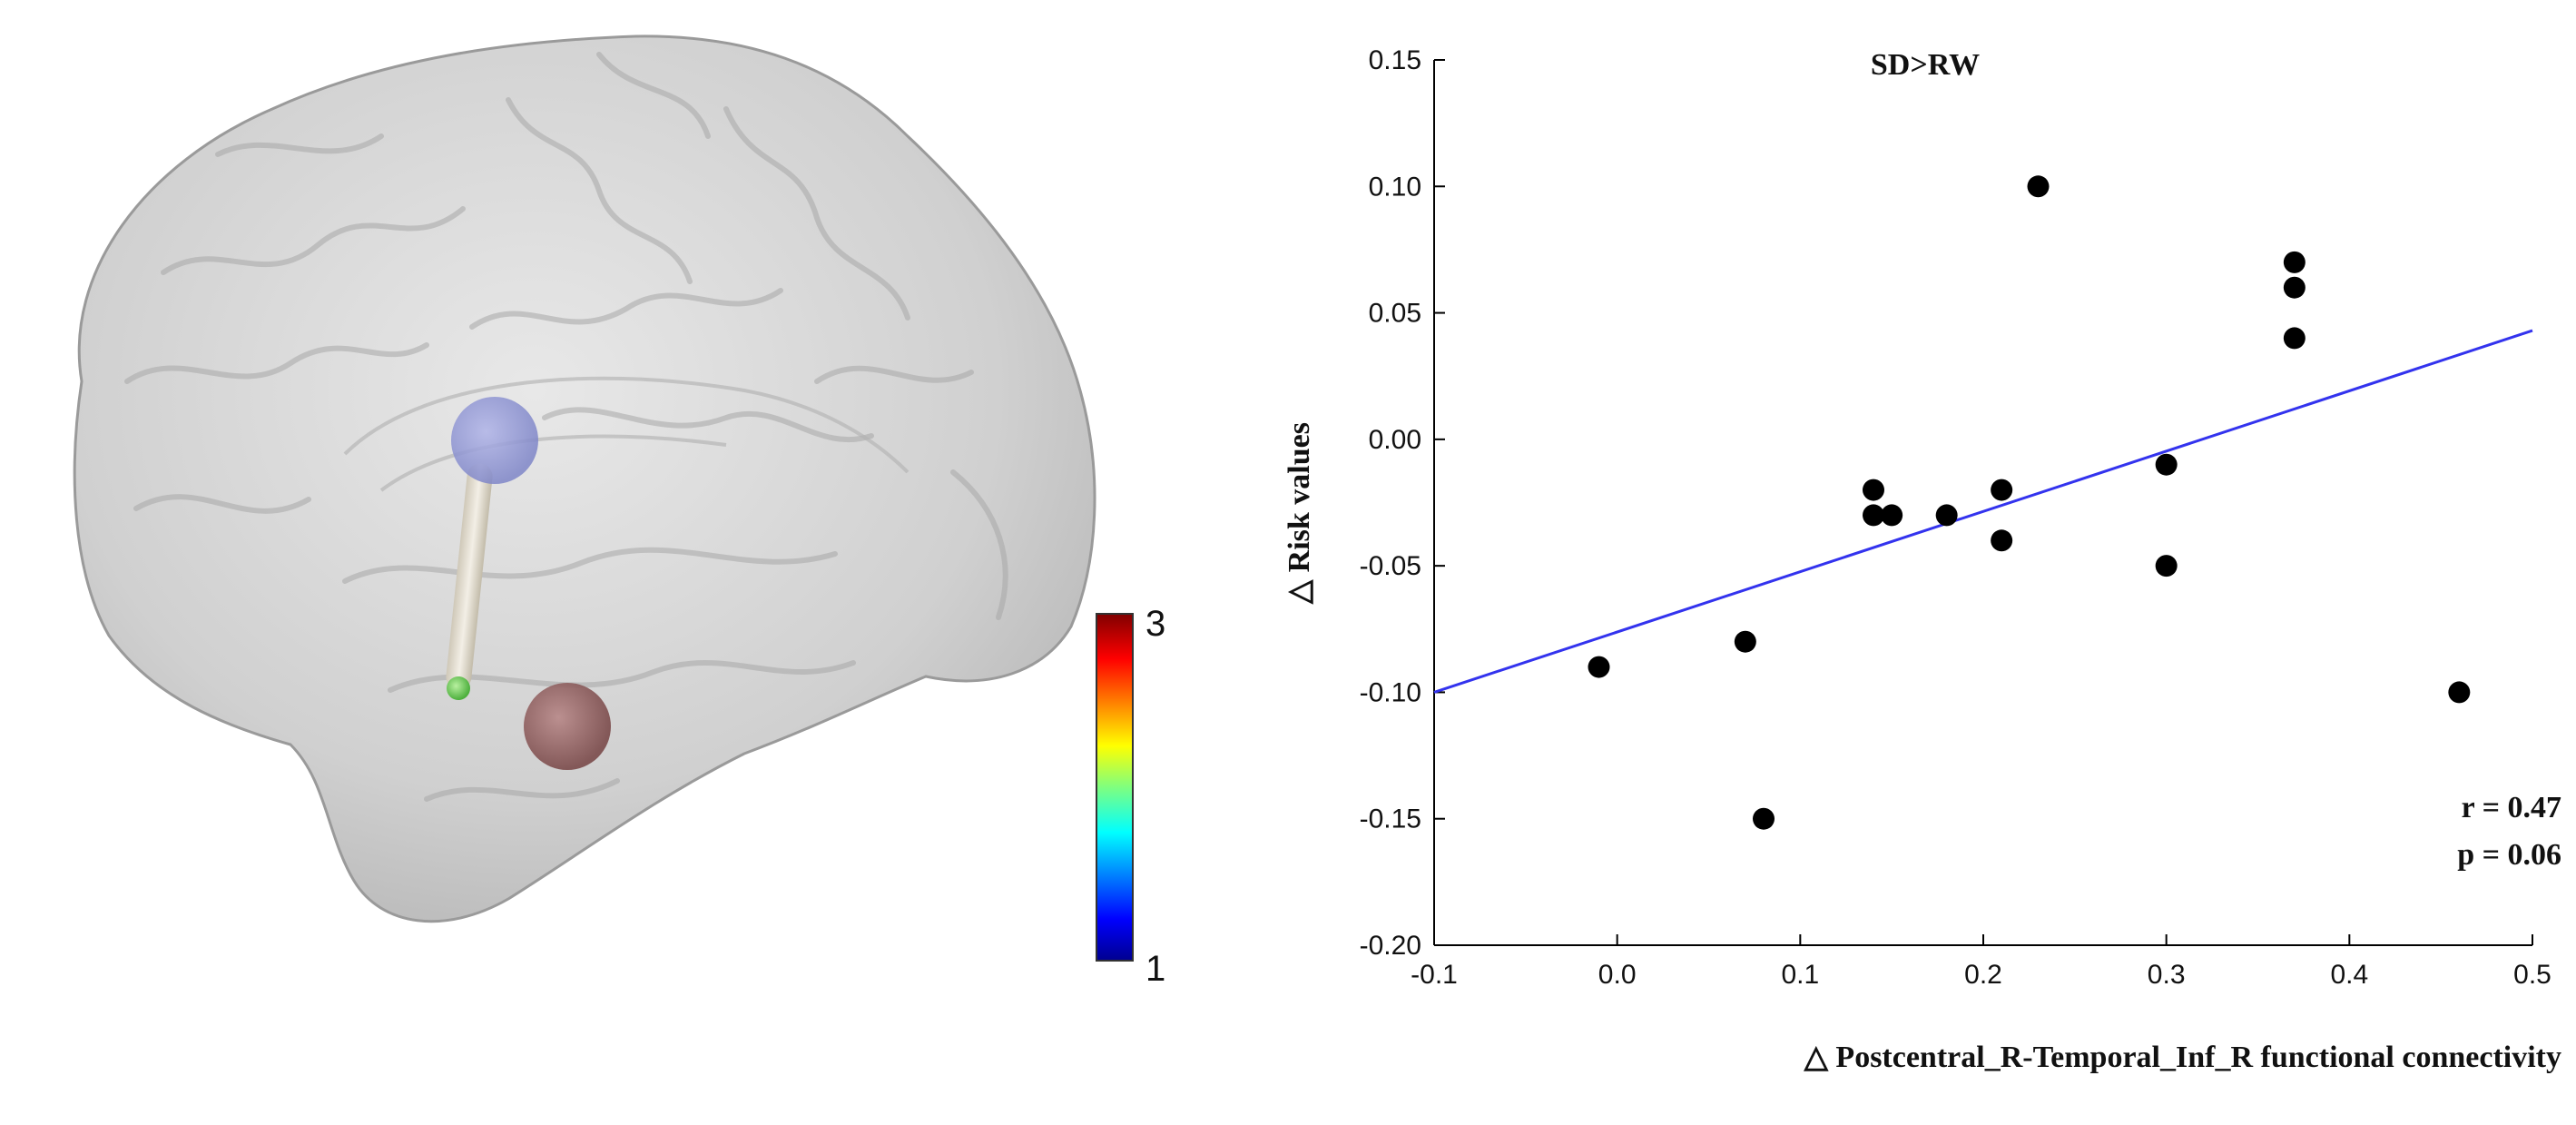 The height and width of the screenshot is (1125, 2576). What do you see at coordinates (458, 688) in the screenshot?
I see `node-green` at bounding box center [458, 688].